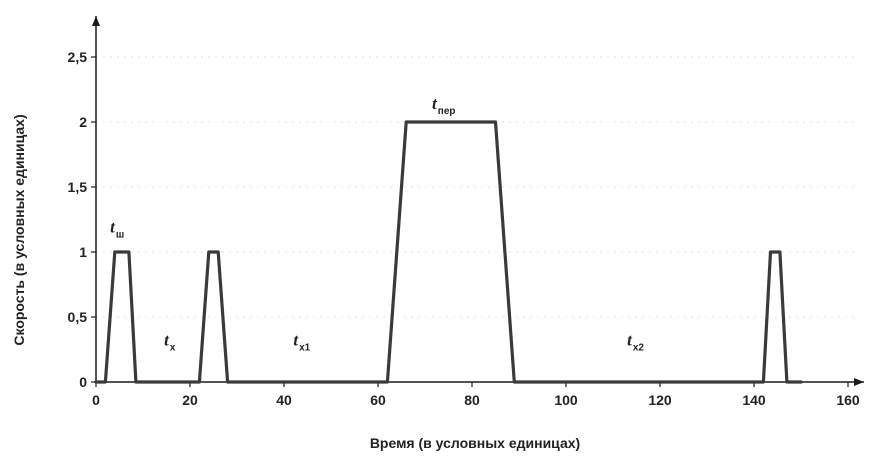  What do you see at coordinates (78, 187) in the screenshot?
I see `y-tick-label: 1,5` at bounding box center [78, 187].